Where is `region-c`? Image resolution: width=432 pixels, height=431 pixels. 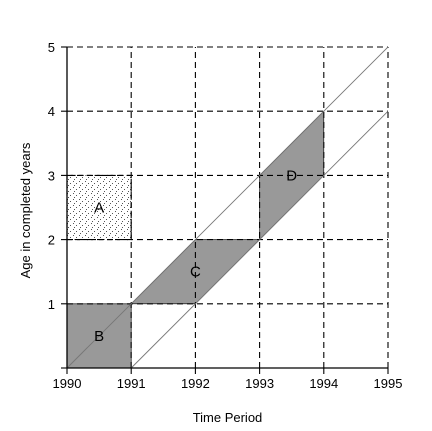
region-c is located at coordinates (195, 271).